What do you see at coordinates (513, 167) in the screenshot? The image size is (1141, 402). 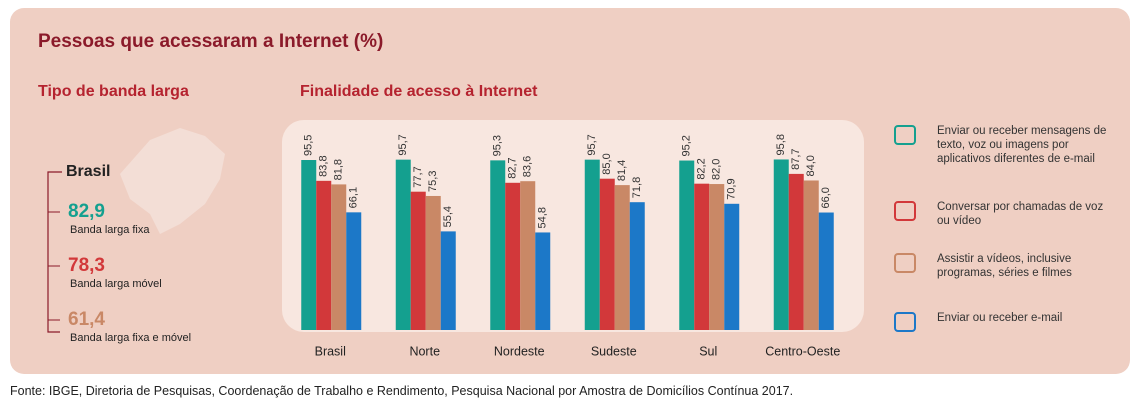 I see `value-label: 82,7` at bounding box center [513, 167].